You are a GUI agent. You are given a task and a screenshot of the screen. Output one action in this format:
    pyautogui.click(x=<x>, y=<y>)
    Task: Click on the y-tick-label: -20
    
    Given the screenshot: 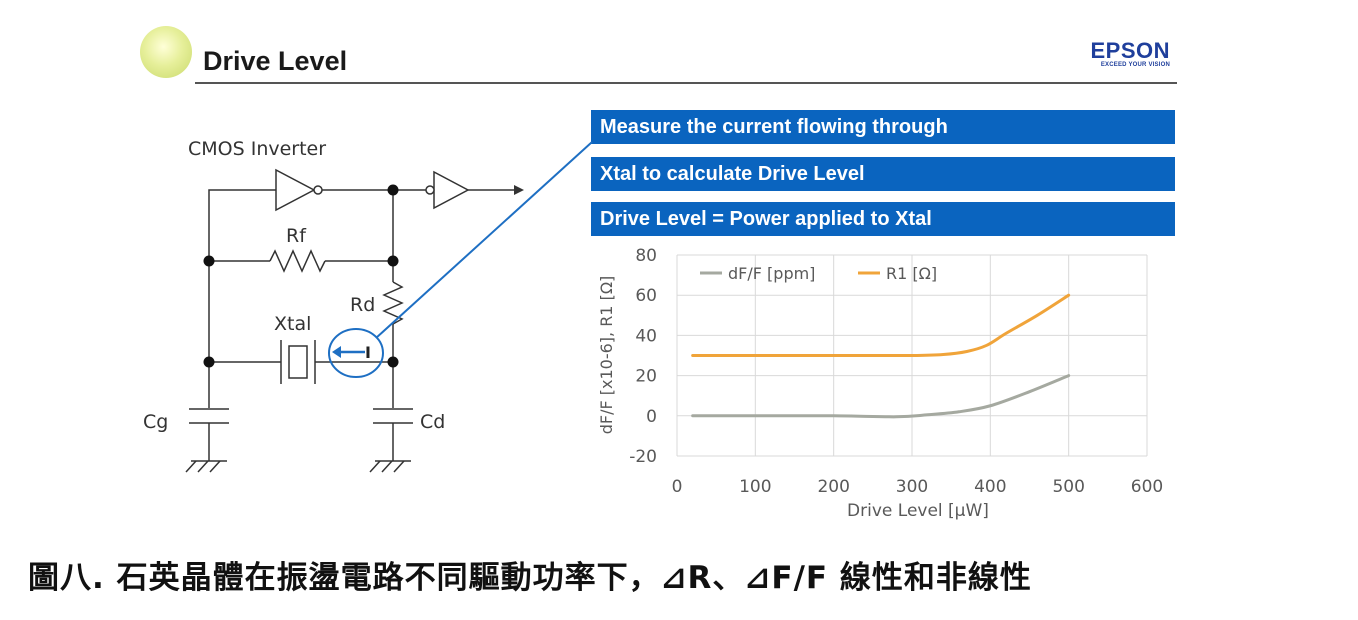 What is the action you would take?
    pyautogui.click(x=643, y=457)
    